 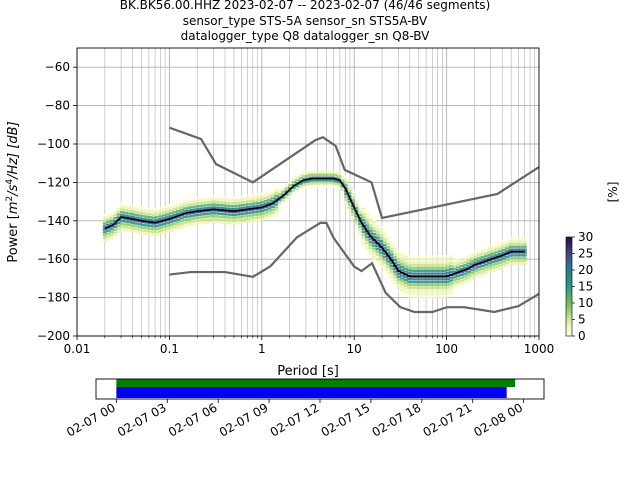 I want to click on x-tick-label: 1, so click(x=262, y=349).